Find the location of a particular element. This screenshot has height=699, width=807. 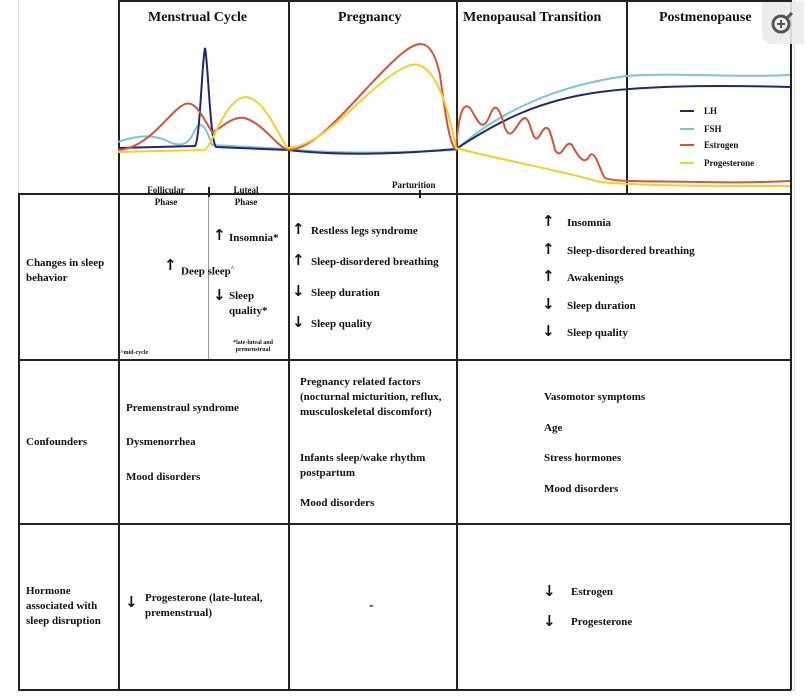

insomnia: Insomnia* is located at coordinates (254, 238).